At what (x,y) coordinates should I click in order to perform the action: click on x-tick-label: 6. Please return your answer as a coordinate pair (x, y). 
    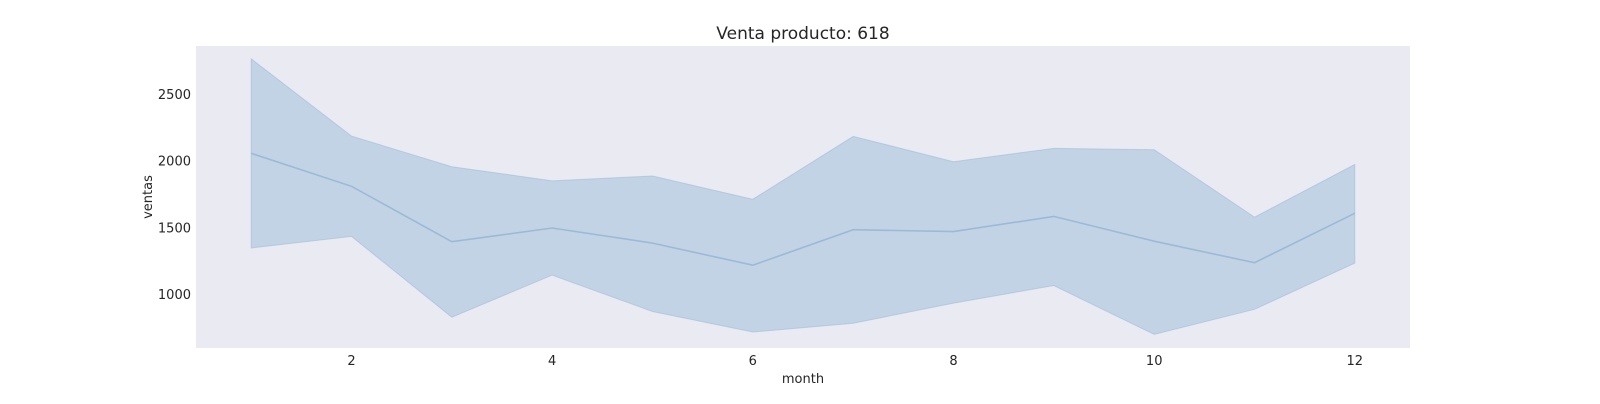
    Looking at the image, I should click on (753, 361).